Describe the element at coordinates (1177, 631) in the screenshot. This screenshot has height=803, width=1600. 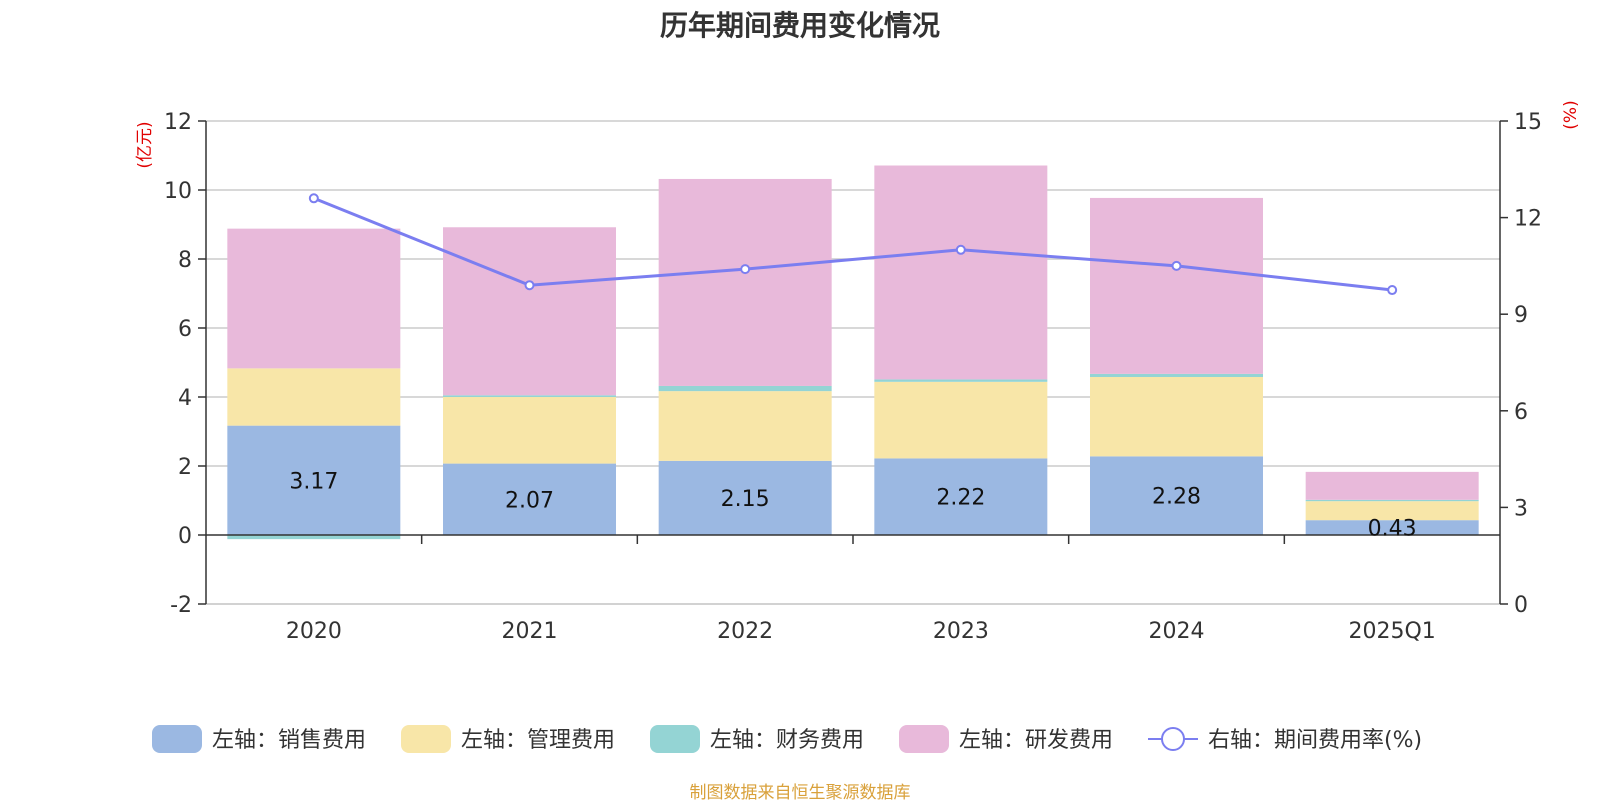
I see `x-tick-label: 2024` at that location.